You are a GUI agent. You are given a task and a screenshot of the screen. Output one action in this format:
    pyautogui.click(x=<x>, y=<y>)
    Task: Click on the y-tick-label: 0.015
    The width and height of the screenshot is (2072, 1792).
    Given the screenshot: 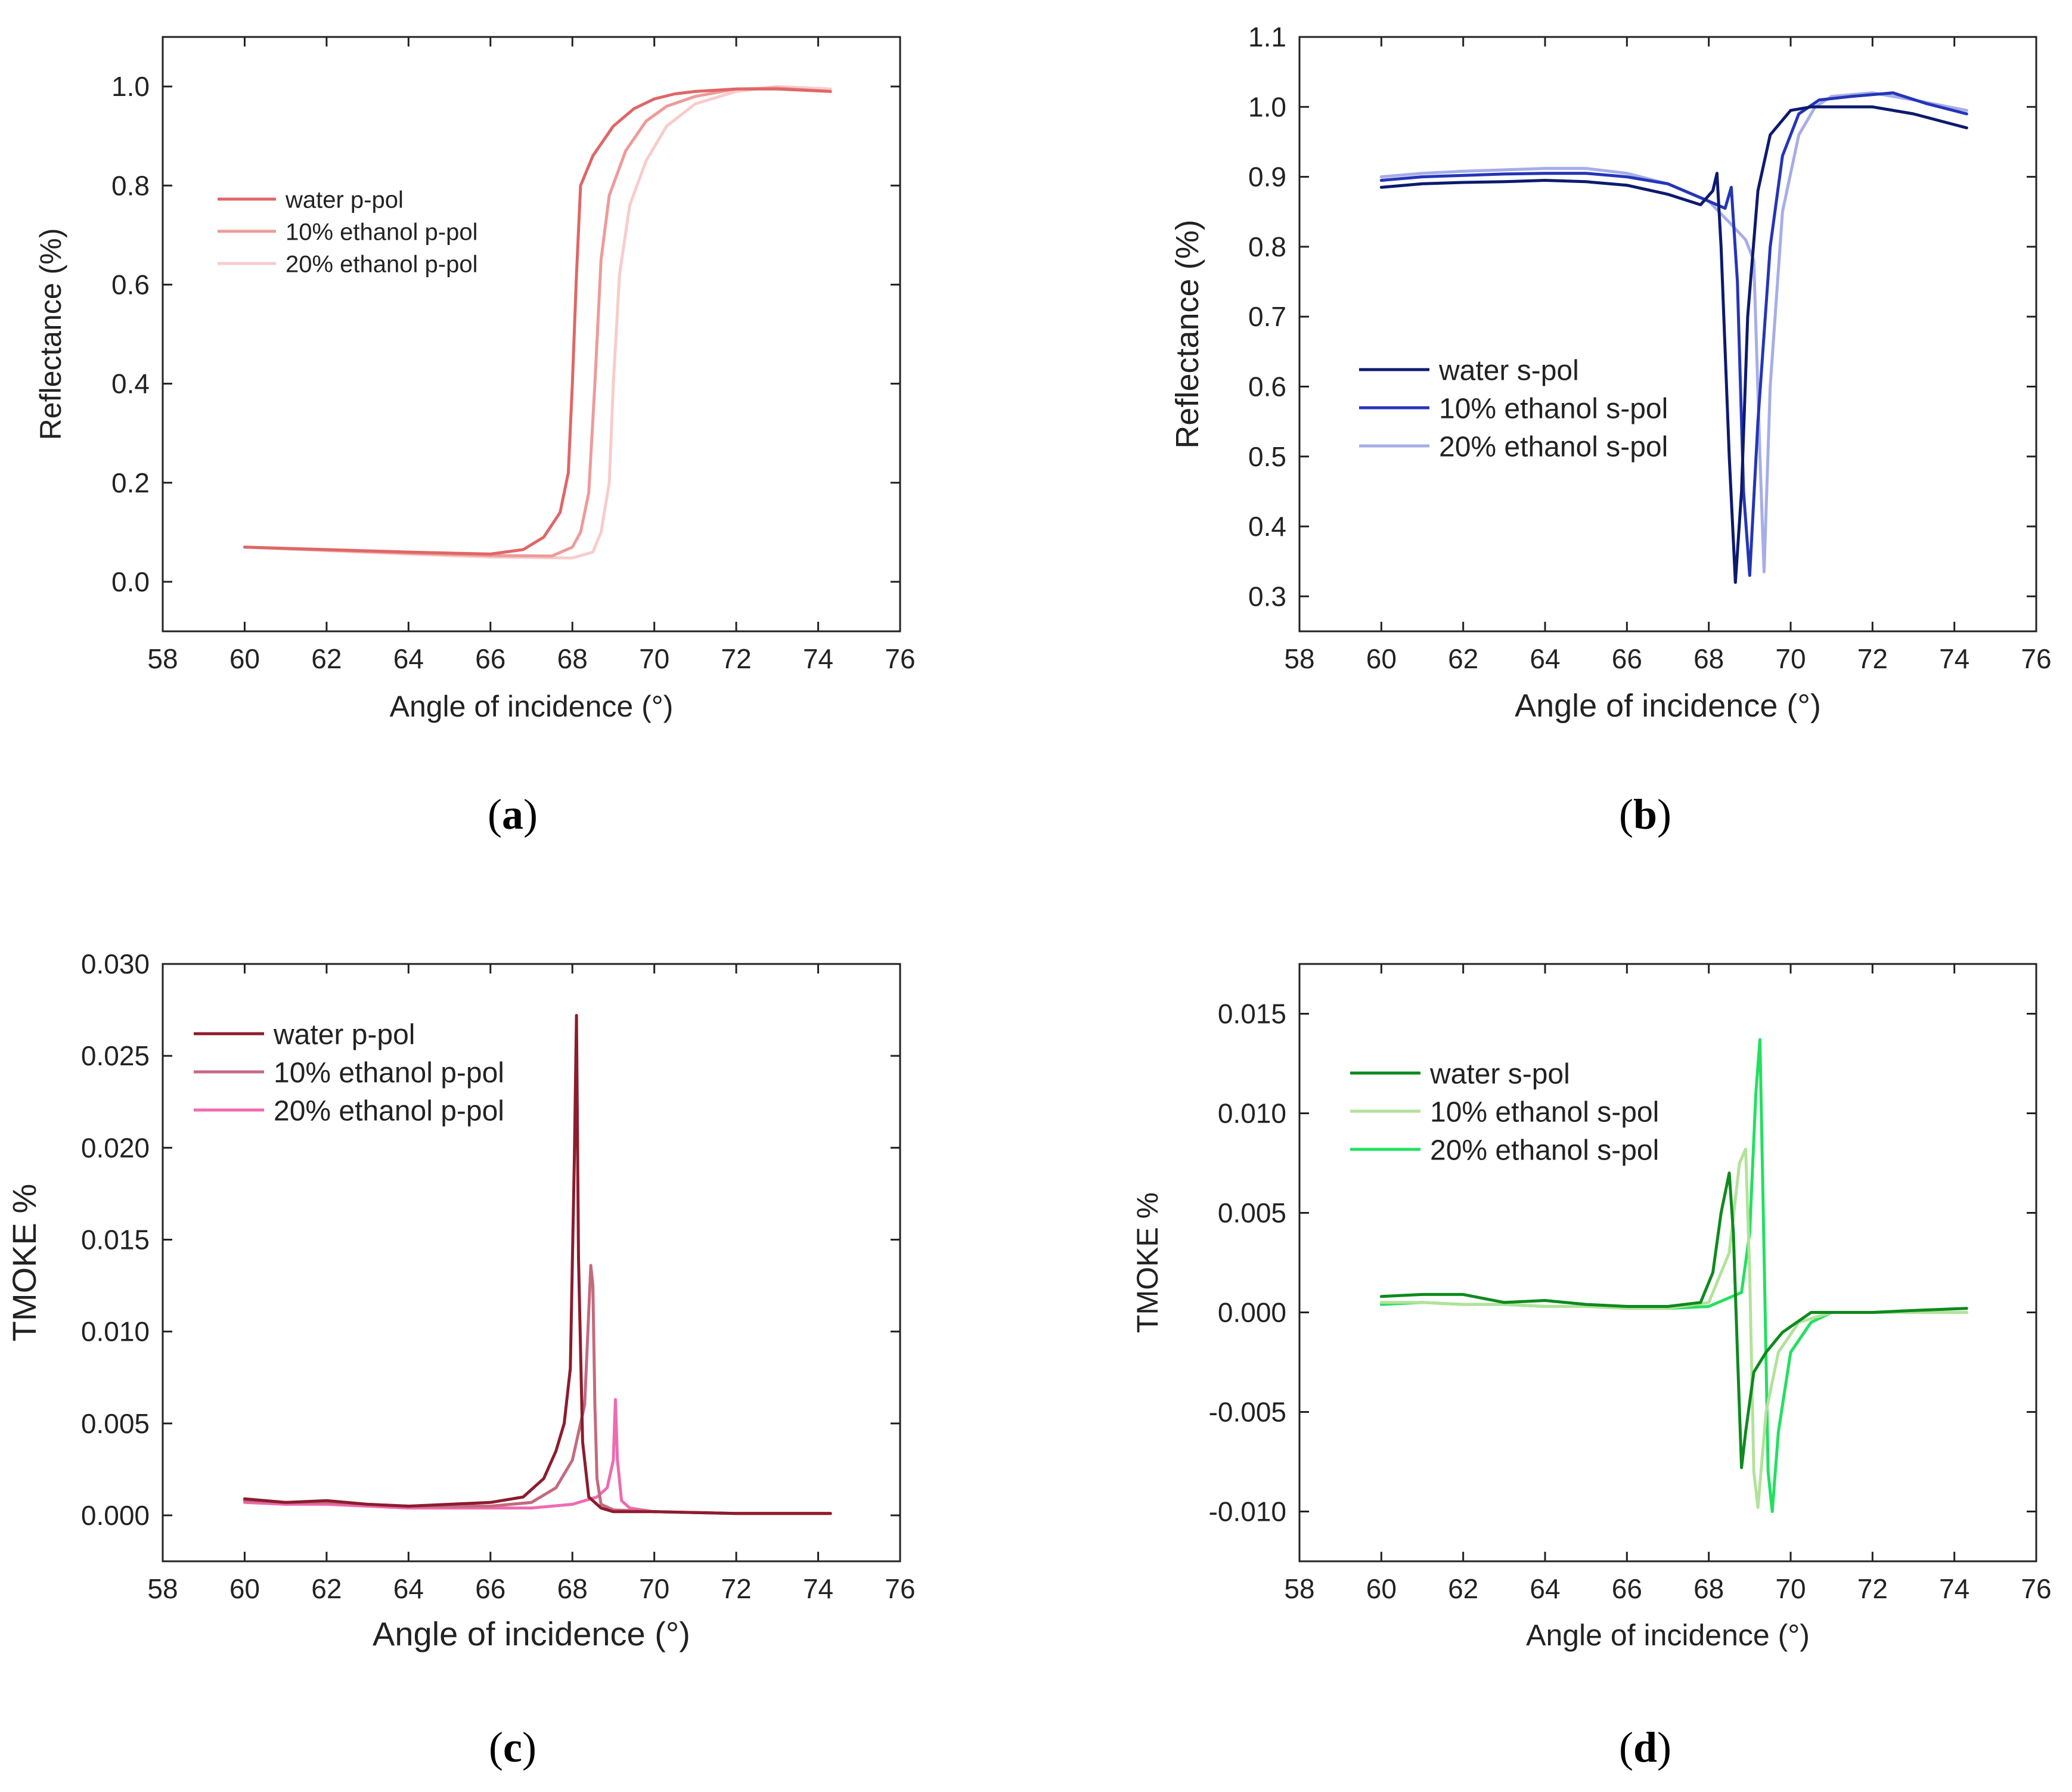 What is the action you would take?
    pyautogui.click(x=115, y=1239)
    